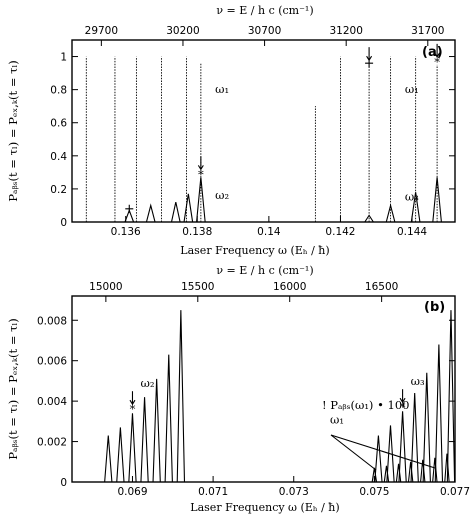  I want to click on x-tick-label: 0.142, so click(340, 232).